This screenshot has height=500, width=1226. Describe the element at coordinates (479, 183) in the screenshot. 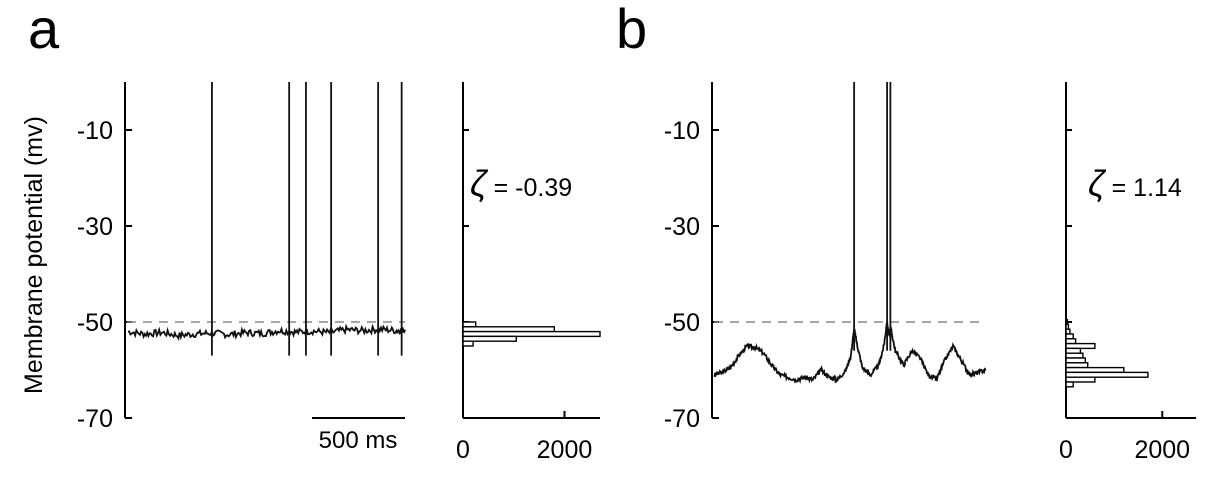

I see `zeta-symbol-a: ζ` at that location.